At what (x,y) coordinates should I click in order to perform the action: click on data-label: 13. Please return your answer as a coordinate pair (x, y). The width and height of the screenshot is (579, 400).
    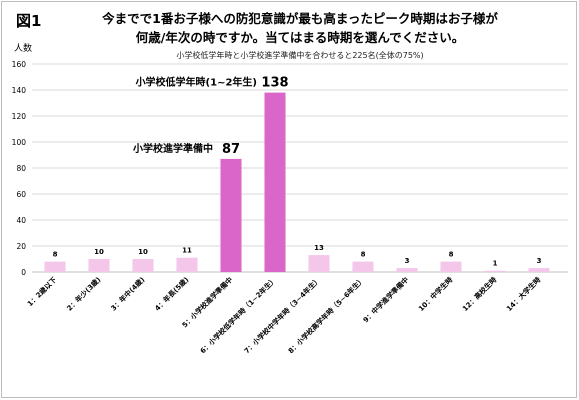
    Looking at the image, I should click on (319, 248).